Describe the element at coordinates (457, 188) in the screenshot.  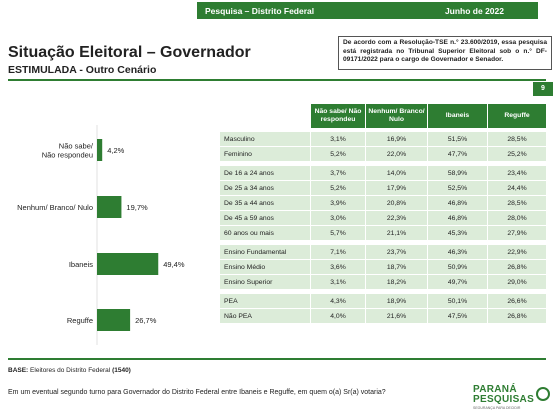
I see `table-cell: 52,5%` at that location.